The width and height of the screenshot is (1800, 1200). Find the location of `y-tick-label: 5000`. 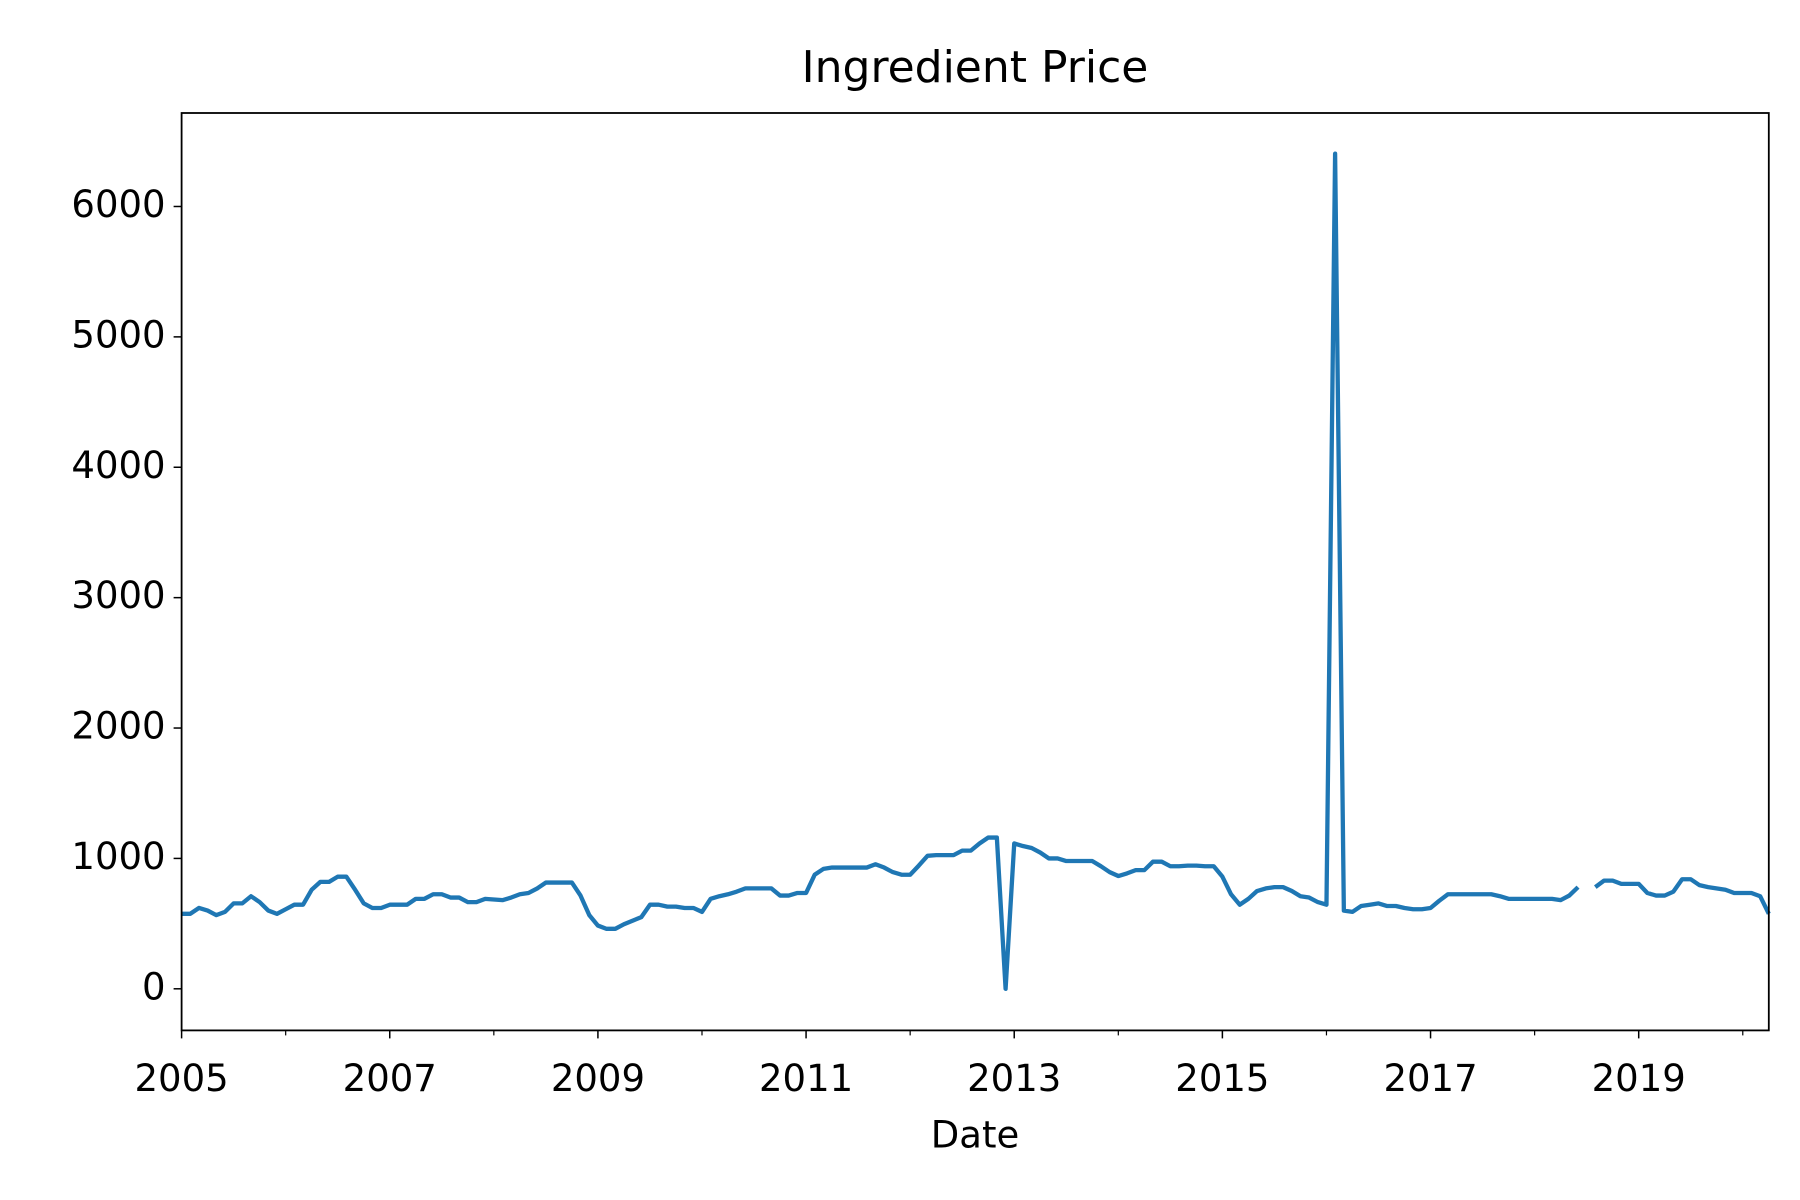

y-tick-label: 5000 is located at coordinates (118, 334).